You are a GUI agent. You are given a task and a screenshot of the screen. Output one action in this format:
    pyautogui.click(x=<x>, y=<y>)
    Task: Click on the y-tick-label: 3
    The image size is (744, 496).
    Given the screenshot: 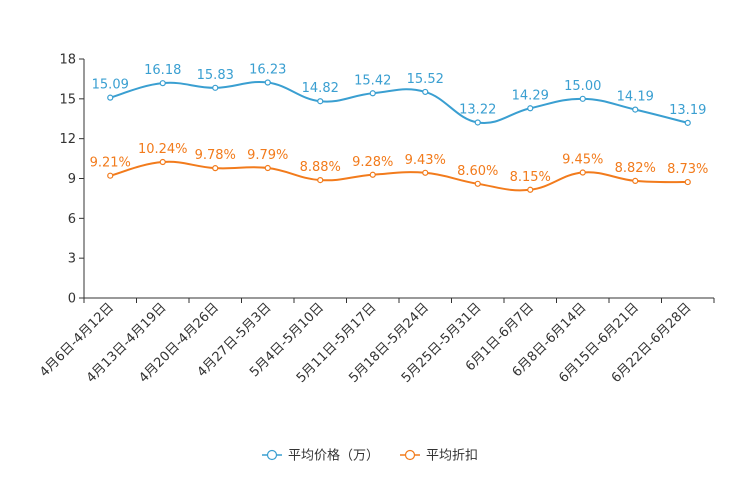 What is the action you would take?
    pyautogui.click(x=72, y=259)
    